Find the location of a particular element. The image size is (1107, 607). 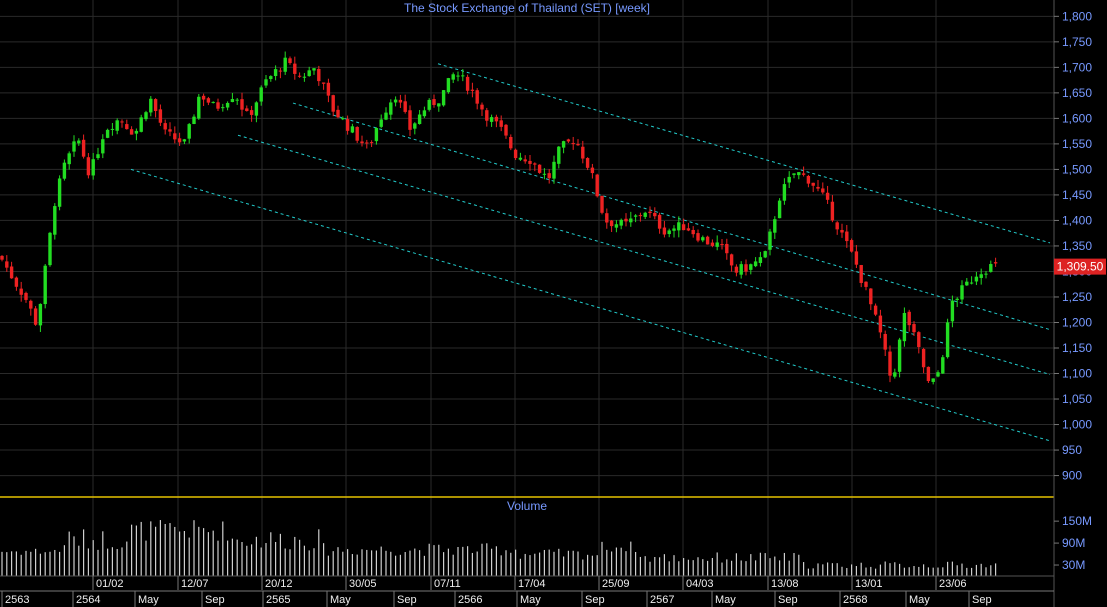

price-tick-label: 1,550 is located at coordinates (1077, 144).